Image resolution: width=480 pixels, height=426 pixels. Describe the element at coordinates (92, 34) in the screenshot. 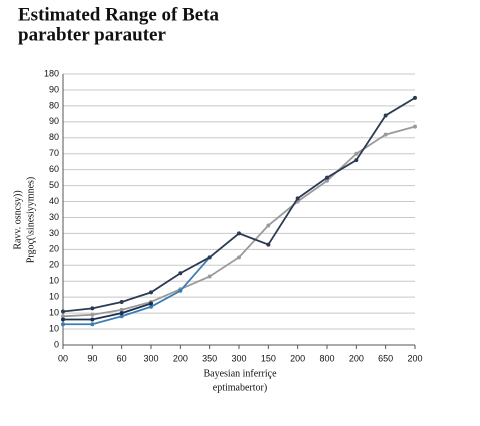

I see `chart-title: parabter parauter` at that location.